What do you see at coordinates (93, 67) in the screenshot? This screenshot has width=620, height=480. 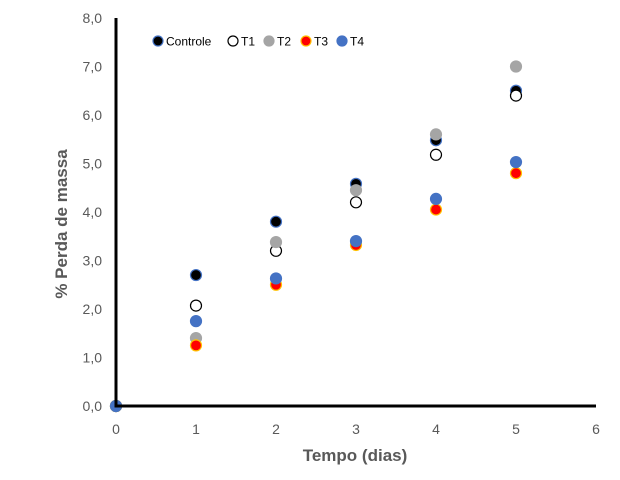 I see `y-tick-label: 7,0` at bounding box center [93, 67].